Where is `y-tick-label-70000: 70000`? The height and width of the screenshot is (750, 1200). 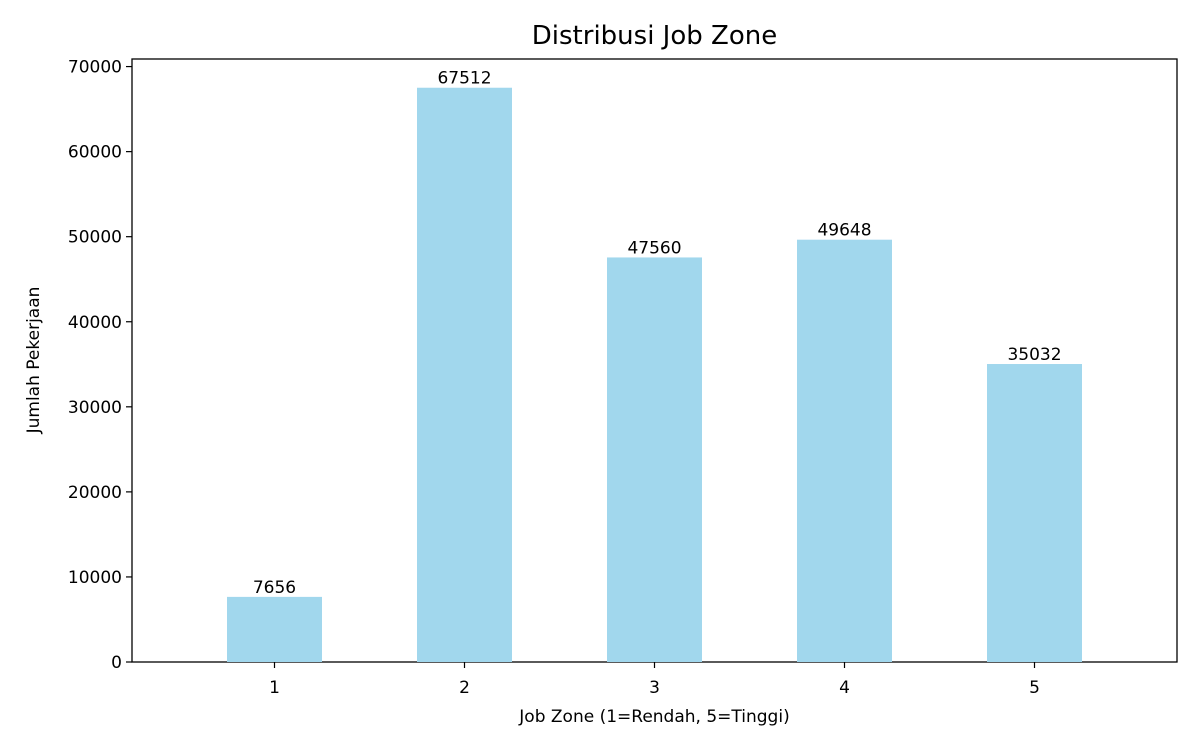
y-tick-label-70000: 70000 is located at coordinates (95, 68).